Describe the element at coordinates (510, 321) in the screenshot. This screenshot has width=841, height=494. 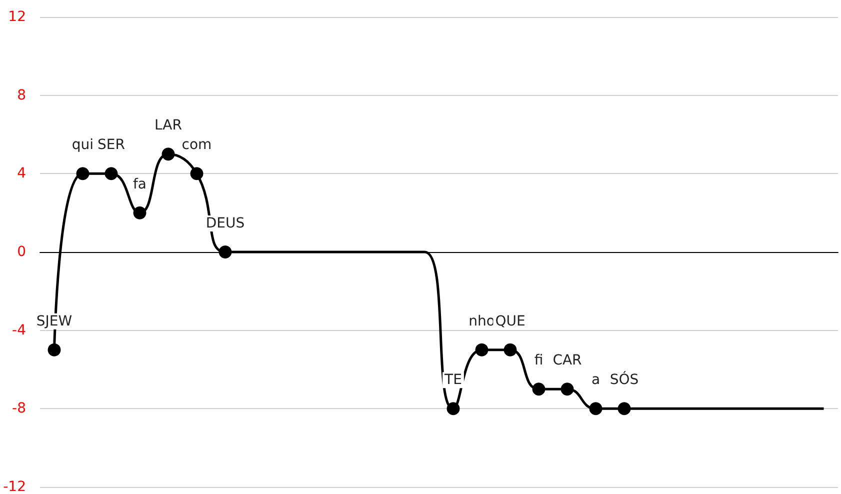
I see `data-label: QUE` at that location.